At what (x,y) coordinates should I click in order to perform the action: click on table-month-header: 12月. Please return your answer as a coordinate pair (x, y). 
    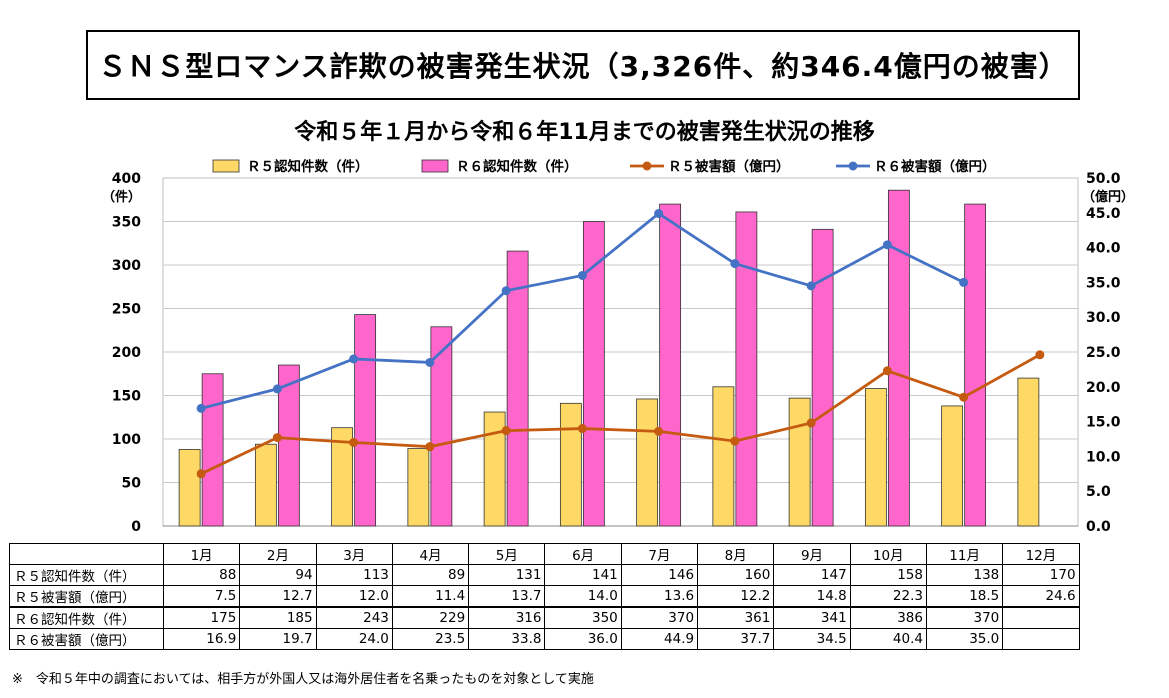
    Looking at the image, I should click on (1041, 554).